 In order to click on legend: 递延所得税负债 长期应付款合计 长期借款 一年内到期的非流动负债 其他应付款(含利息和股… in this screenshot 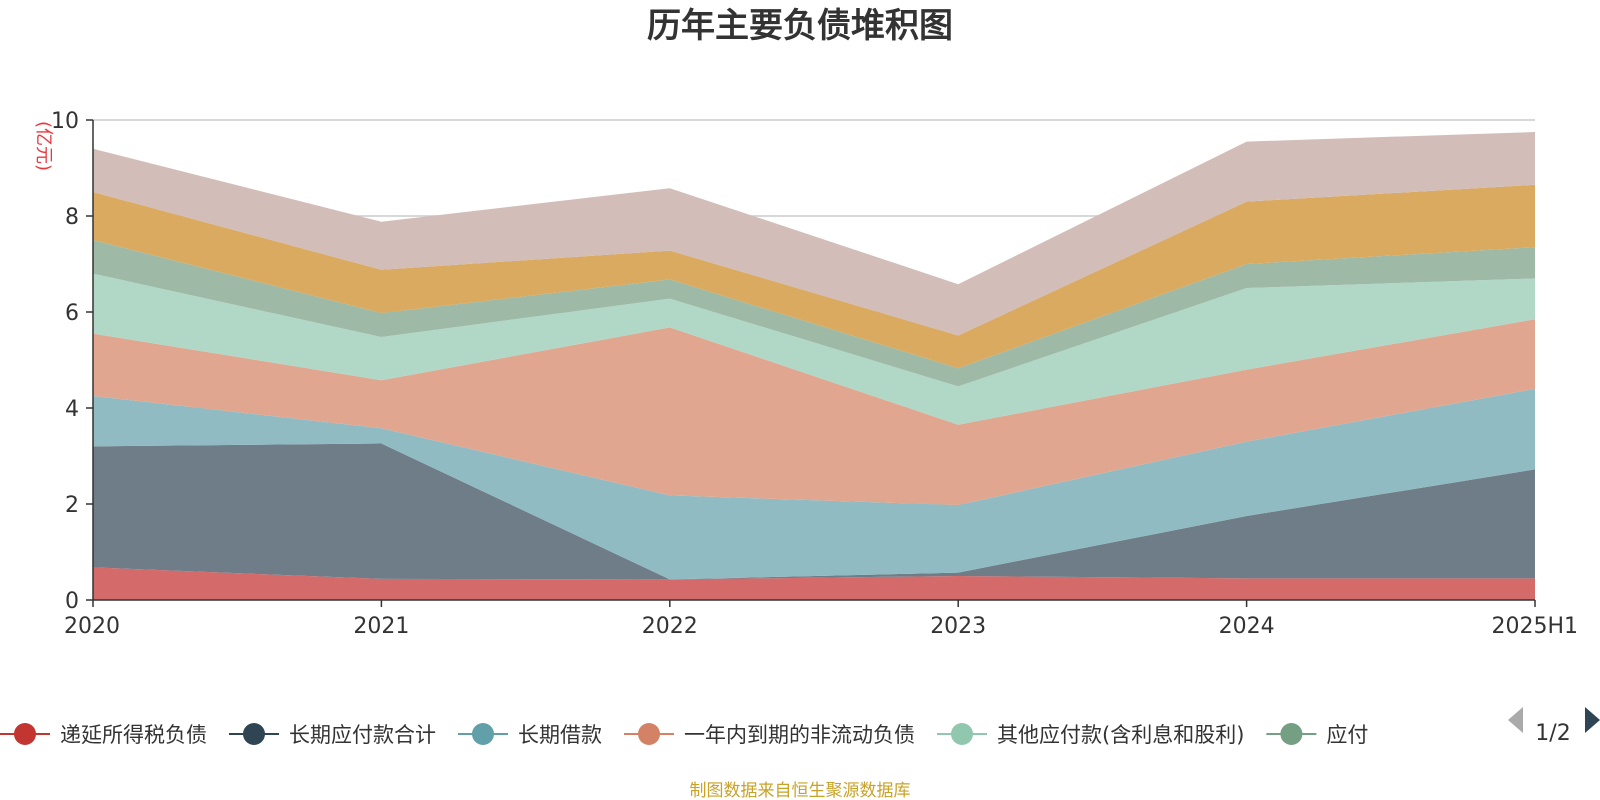, I will do `click(684, 735)`.